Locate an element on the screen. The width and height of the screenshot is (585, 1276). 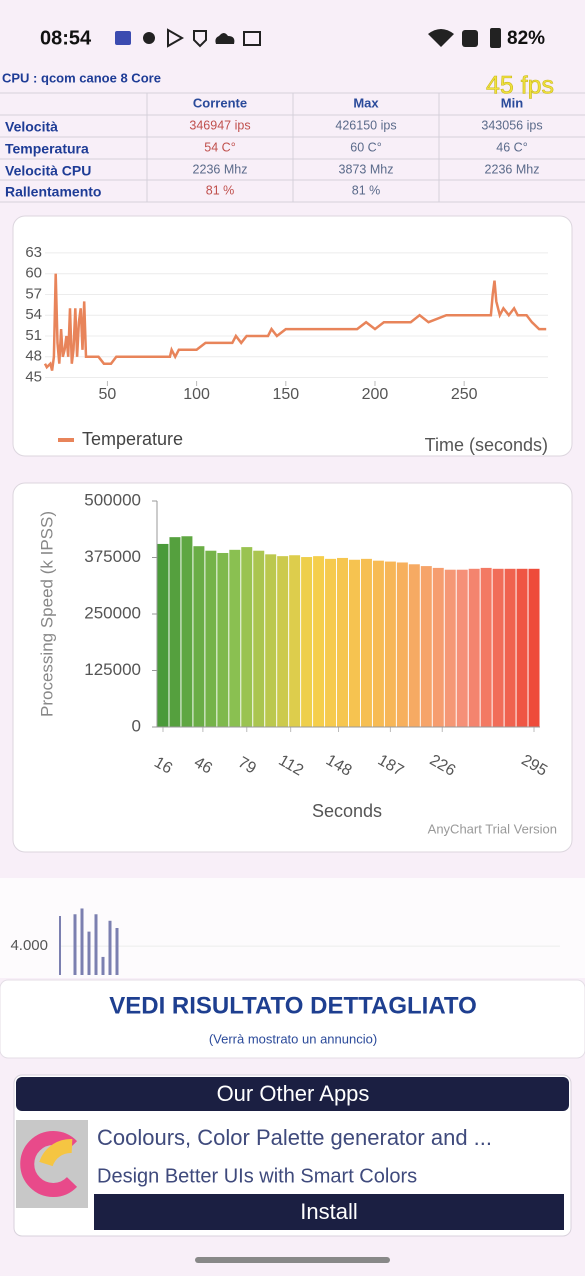
sim-icon is located at coordinates (470, 38).